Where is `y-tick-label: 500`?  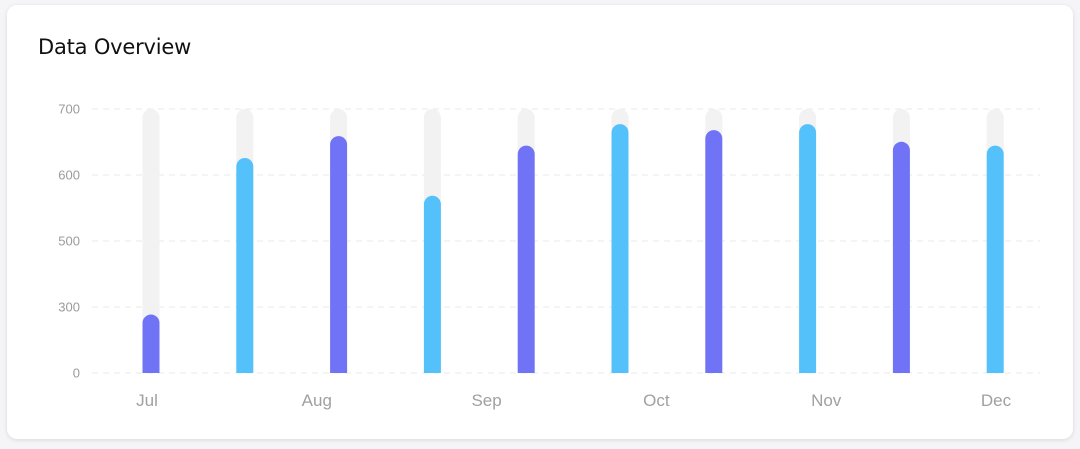 y-tick-label: 500 is located at coordinates (69, 241).